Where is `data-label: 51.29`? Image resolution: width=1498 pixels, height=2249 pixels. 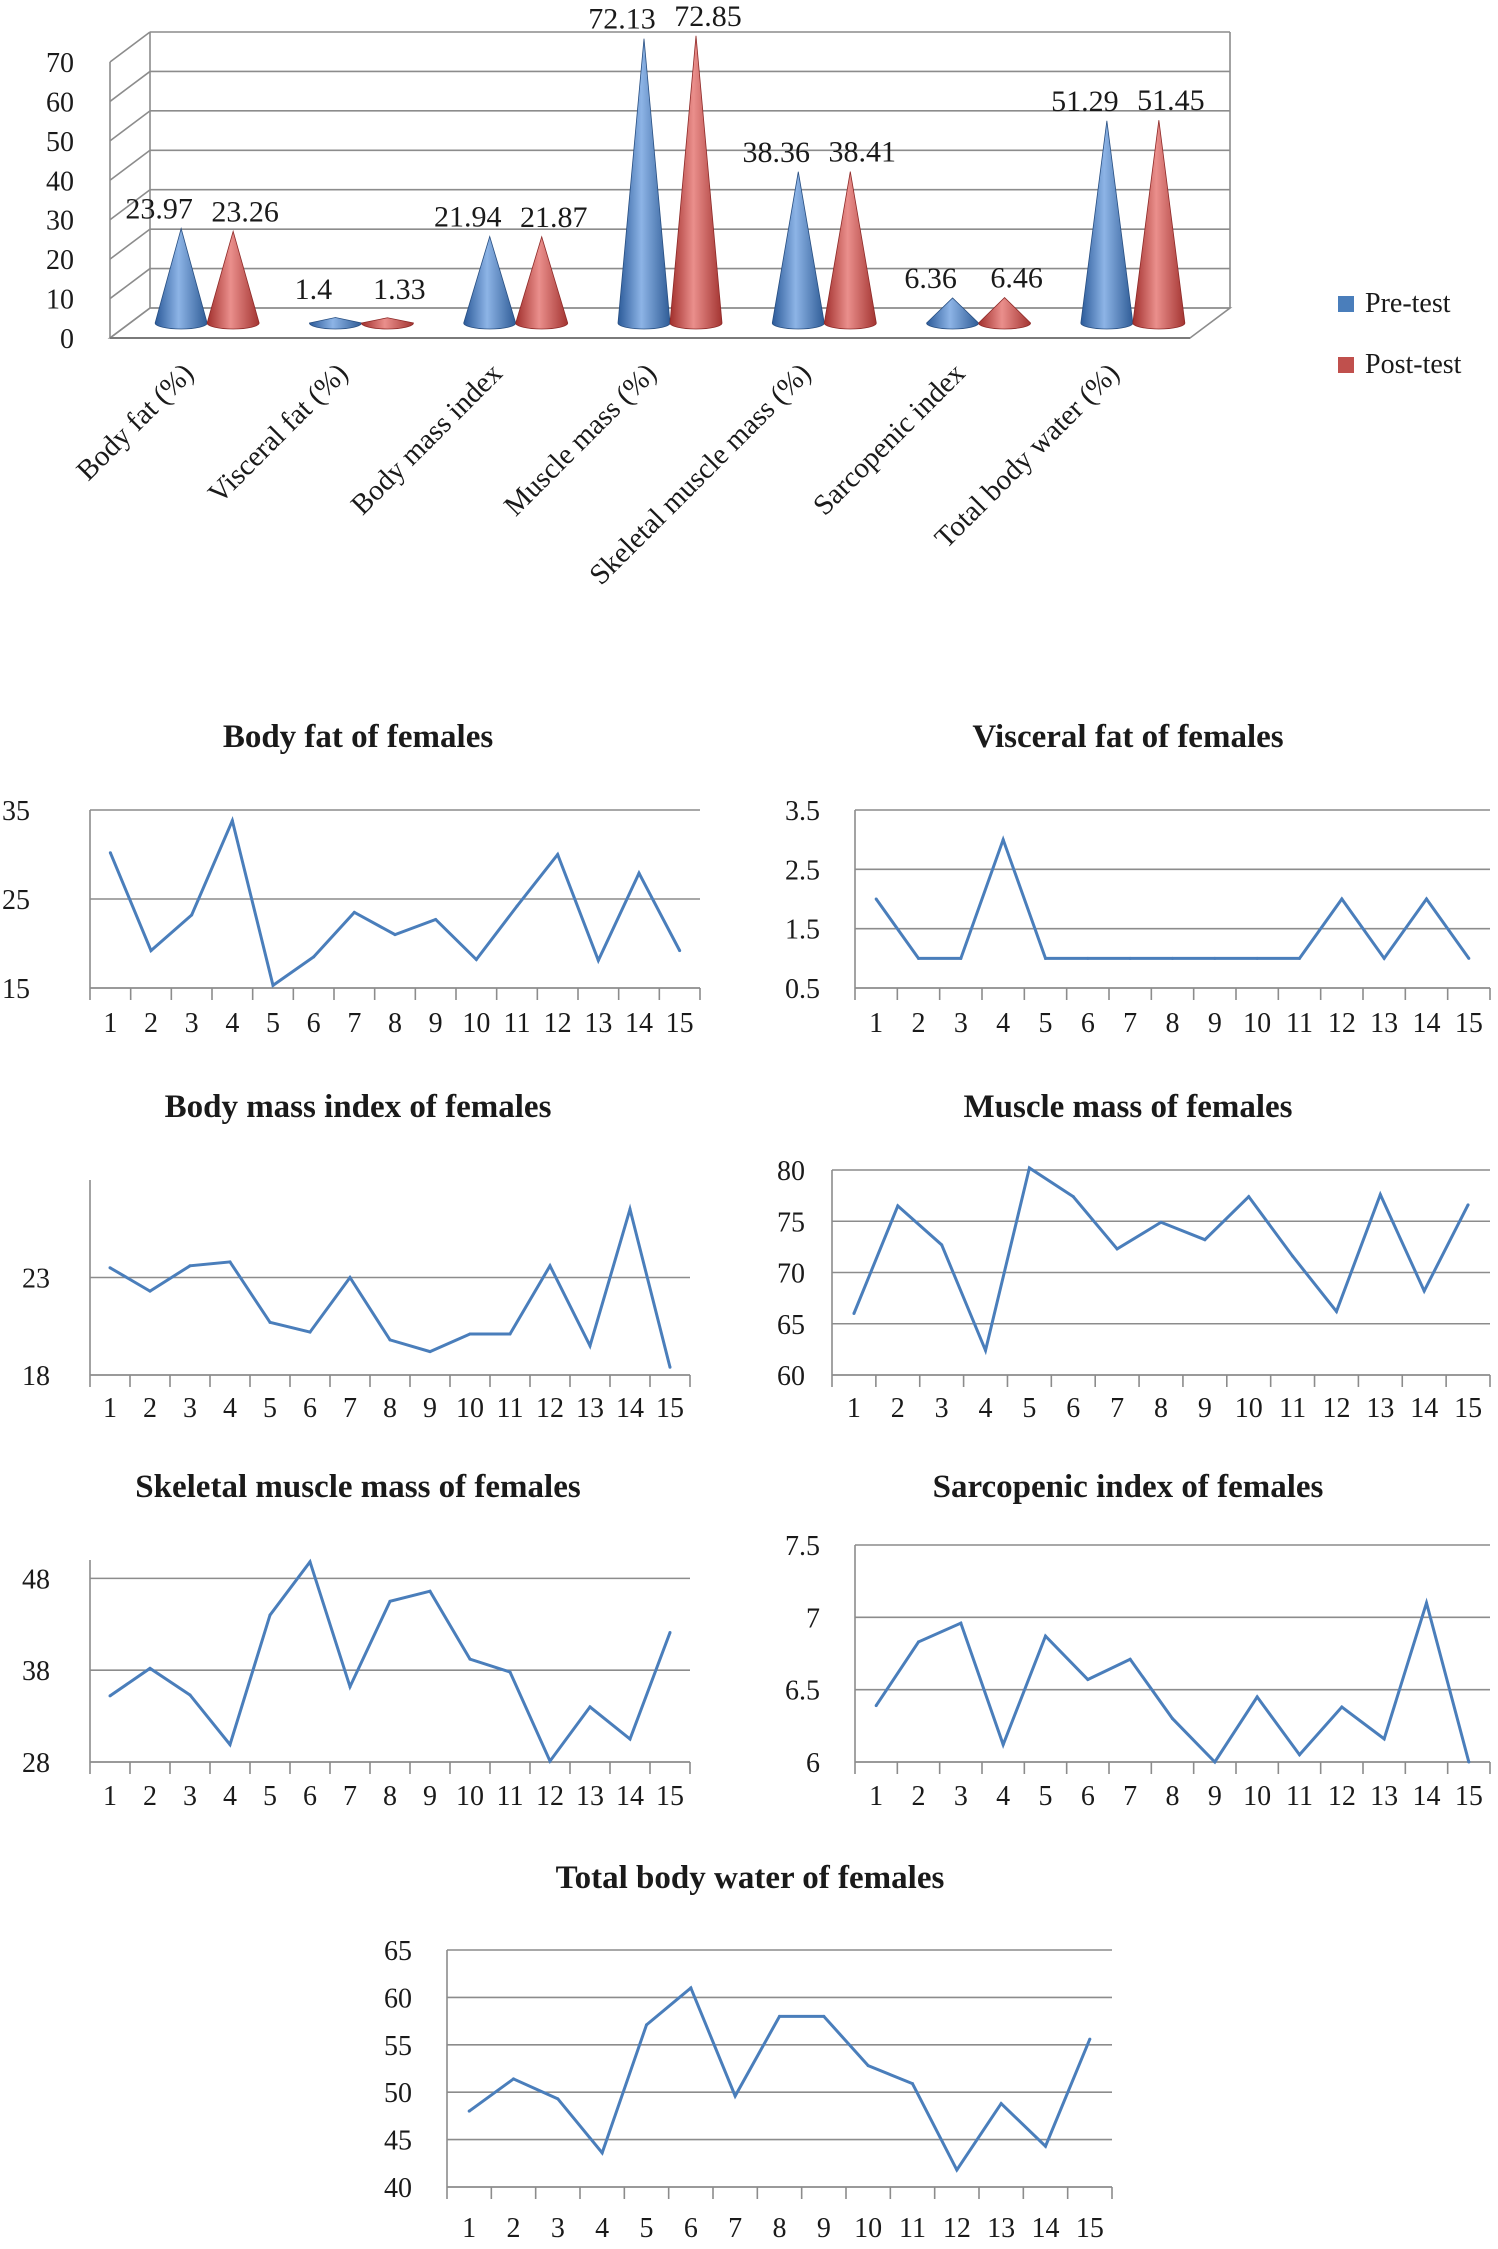
data-label: 51.29 is located at coordinates (1085, 101).